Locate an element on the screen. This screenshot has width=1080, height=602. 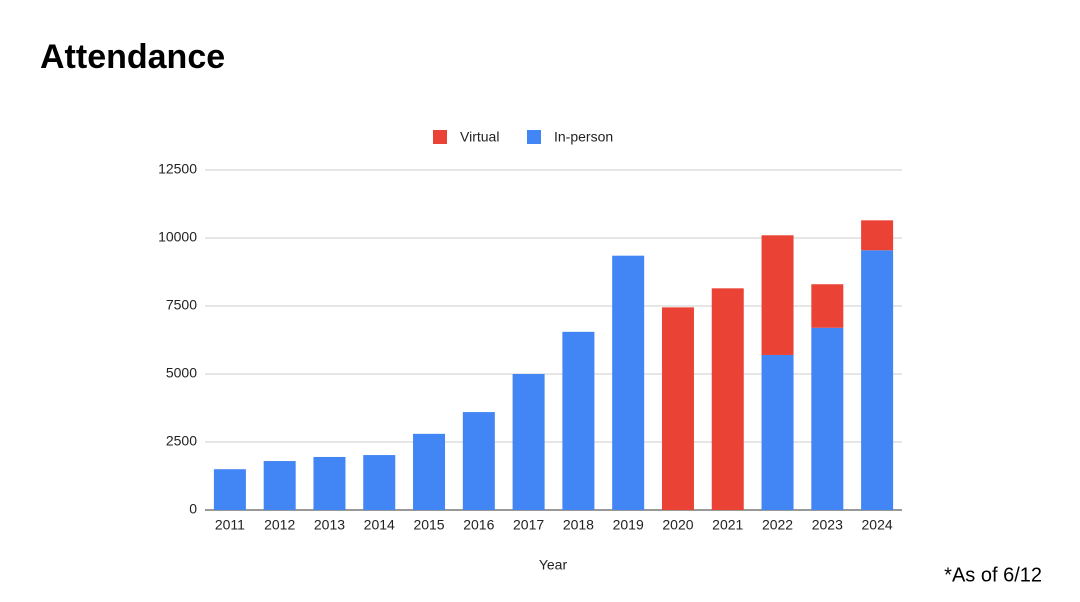
y-tick-label: 7500 is located at coordinates (181, 305).